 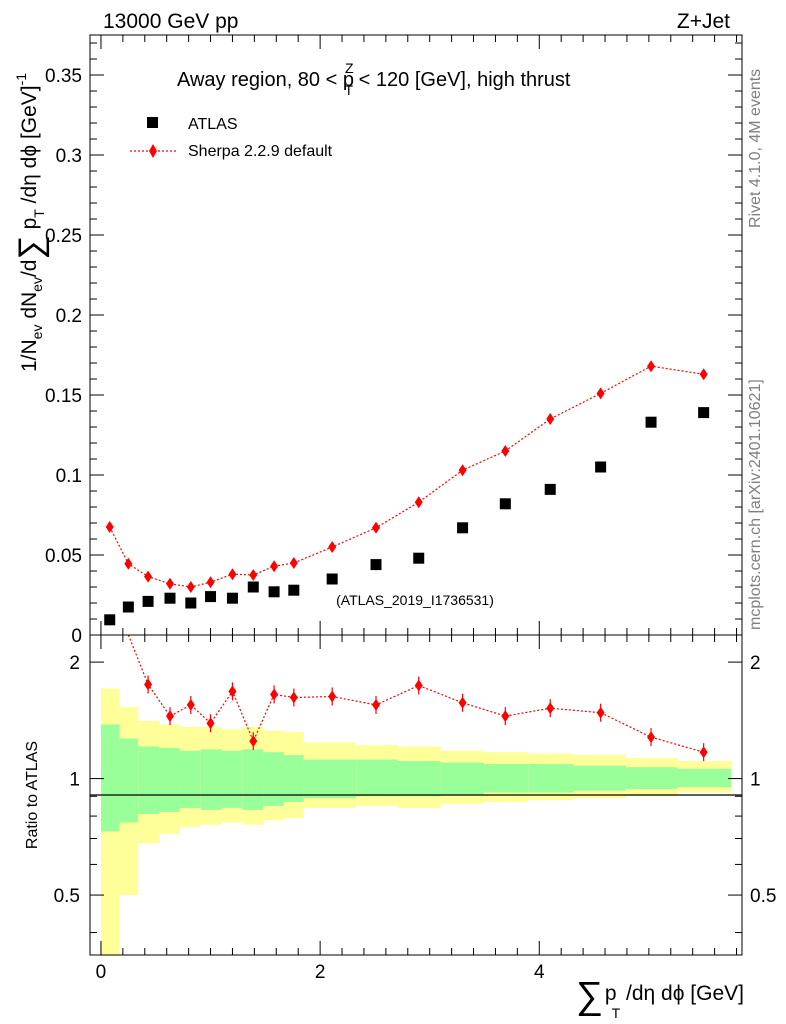 I want to click on ratio-plot-marks, so click(x=417, y=698).